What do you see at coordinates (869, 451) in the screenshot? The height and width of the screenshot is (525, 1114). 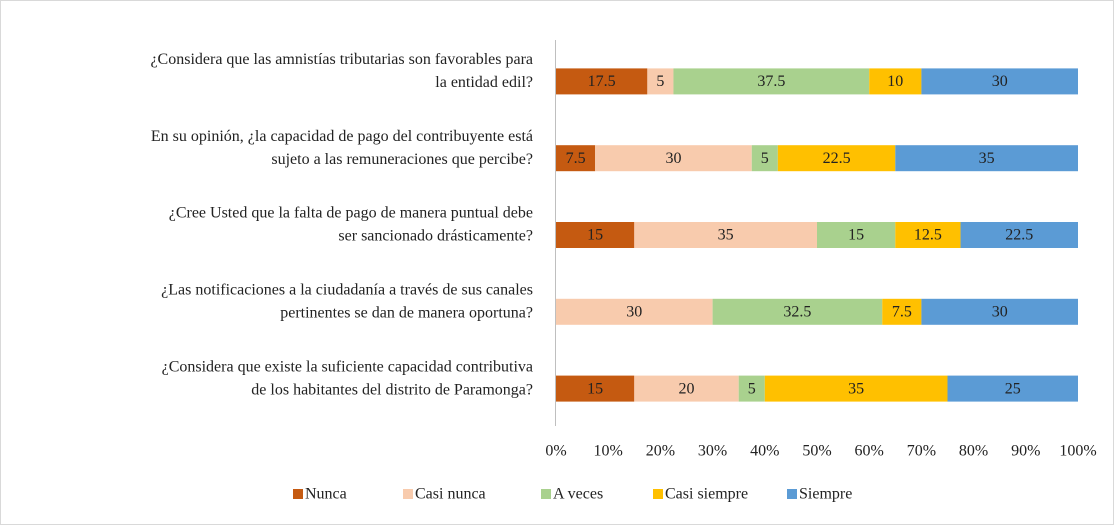 I see `x-tick-label: 60%` at bounding box center [869, 451].